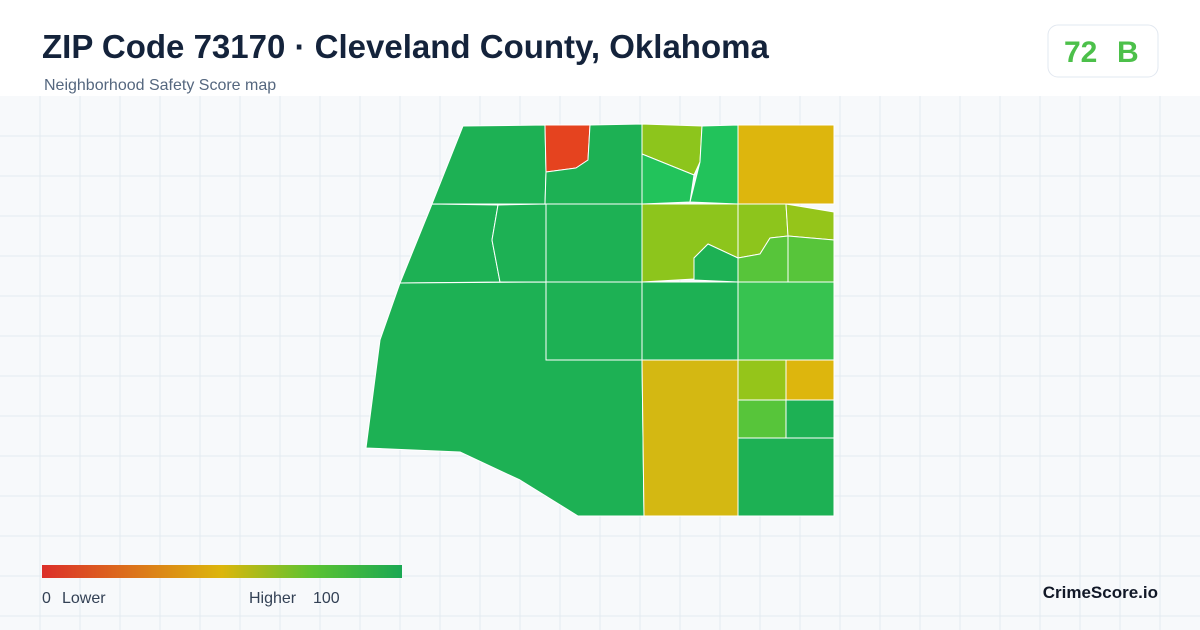 The height and width of the screenshot is (630, 1200). I want to click on subtitle: Neighborhood Safety Score map, so click(160, 85).